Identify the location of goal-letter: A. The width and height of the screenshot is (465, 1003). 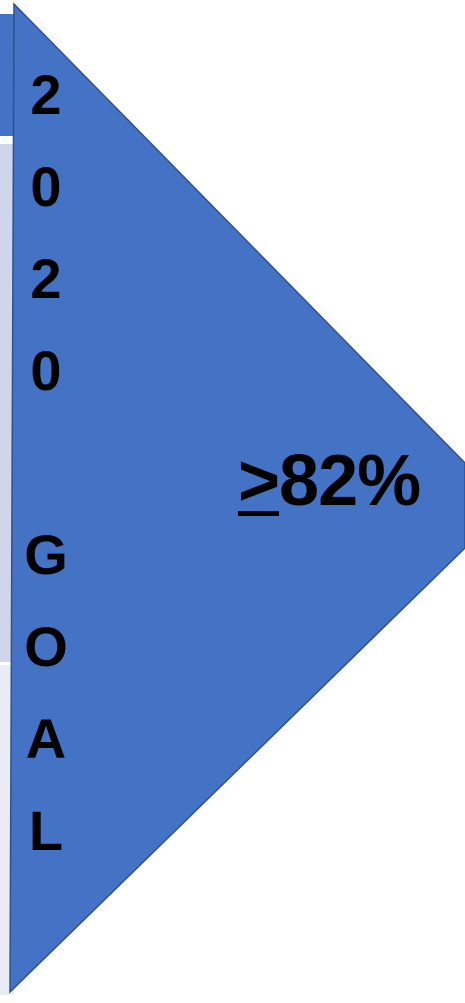
(46, 738).